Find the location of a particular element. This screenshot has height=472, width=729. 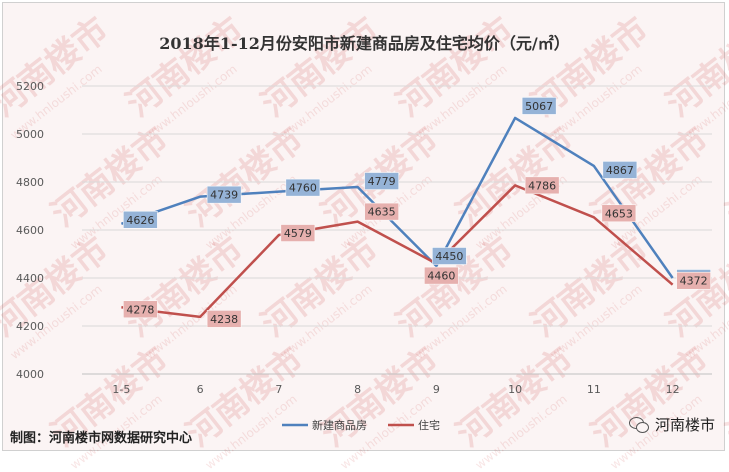

data-label: 4238 is located at coordinates (224, 319).